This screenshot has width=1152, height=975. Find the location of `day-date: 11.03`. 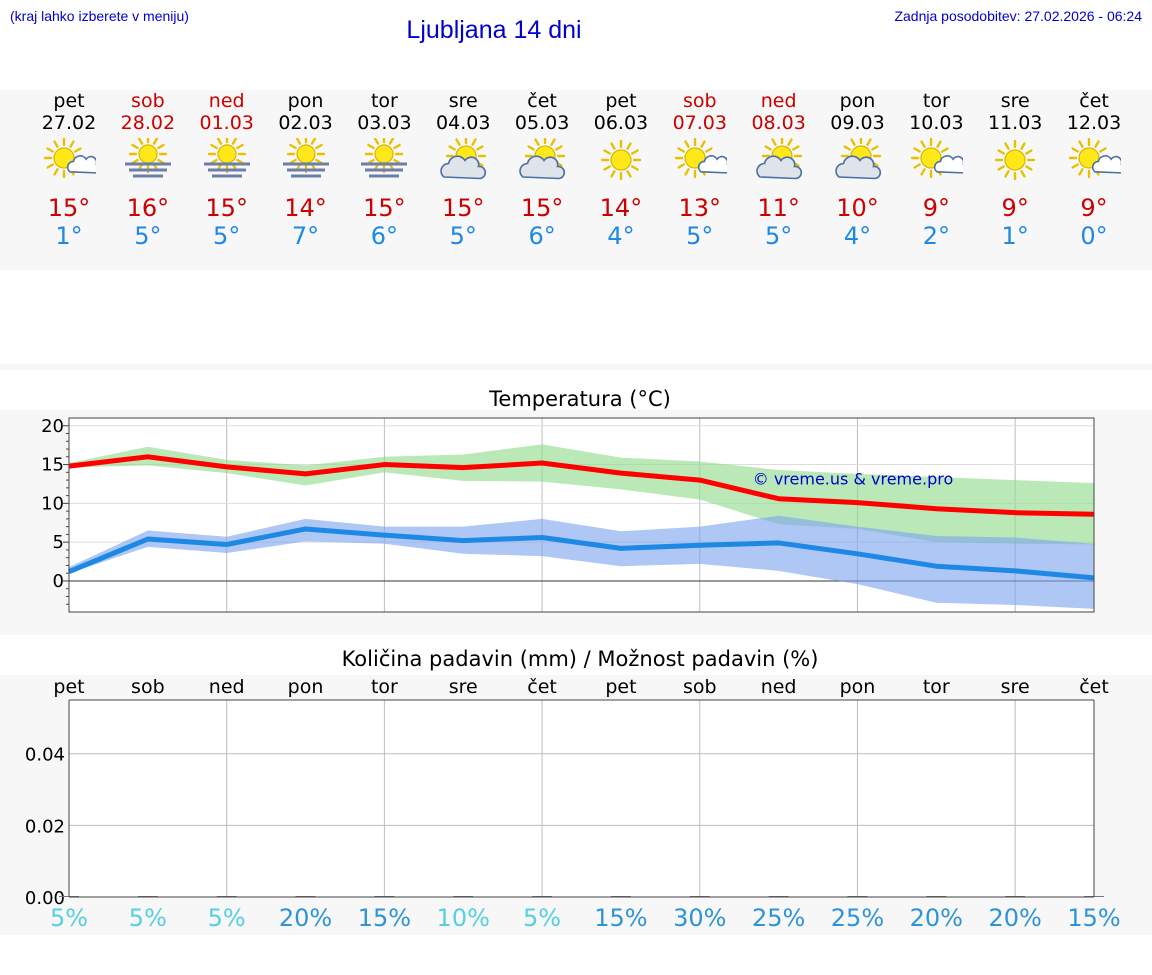

day-date: 11.03 is located at coordinates (1015, 123).